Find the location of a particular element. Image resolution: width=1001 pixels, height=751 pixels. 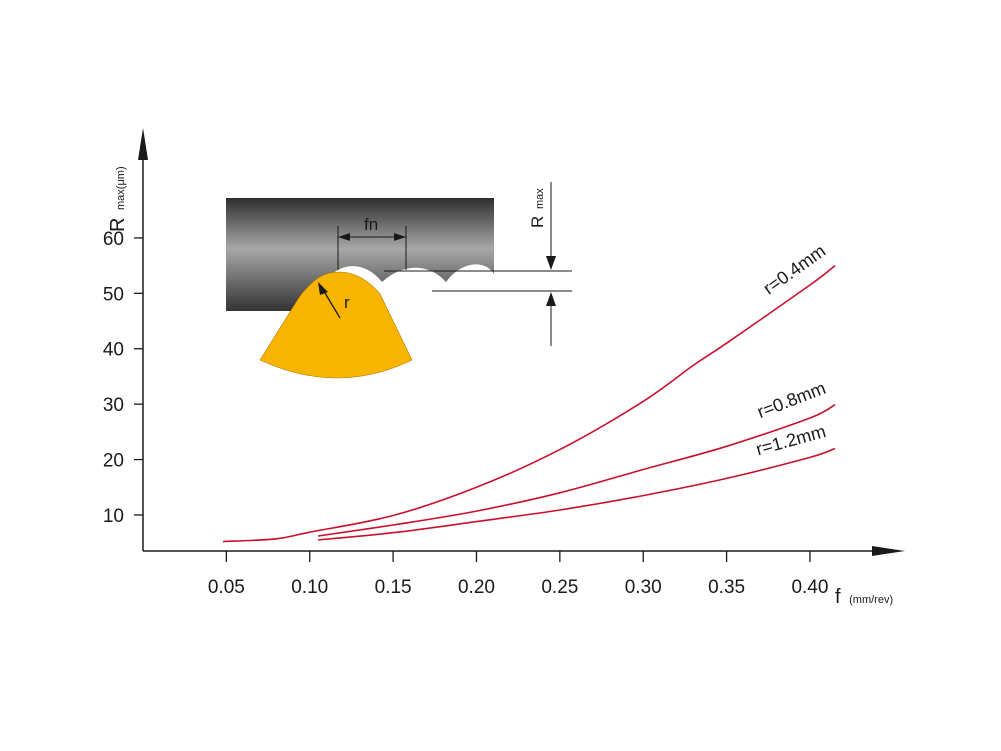

x-ticks: 0.05 0.10 0.15 0.20 0.25 0.30 0.35 0.40 is located at coordinates (518, 574).